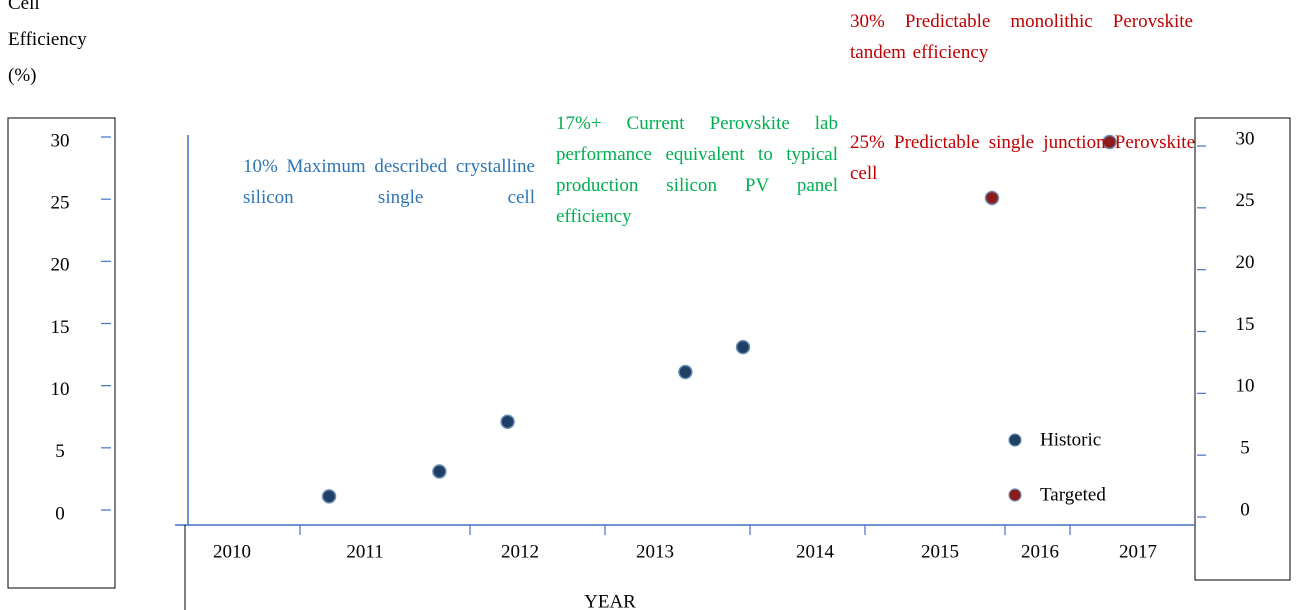  I want to click on y-tick-label: 10, so click(60, 389).